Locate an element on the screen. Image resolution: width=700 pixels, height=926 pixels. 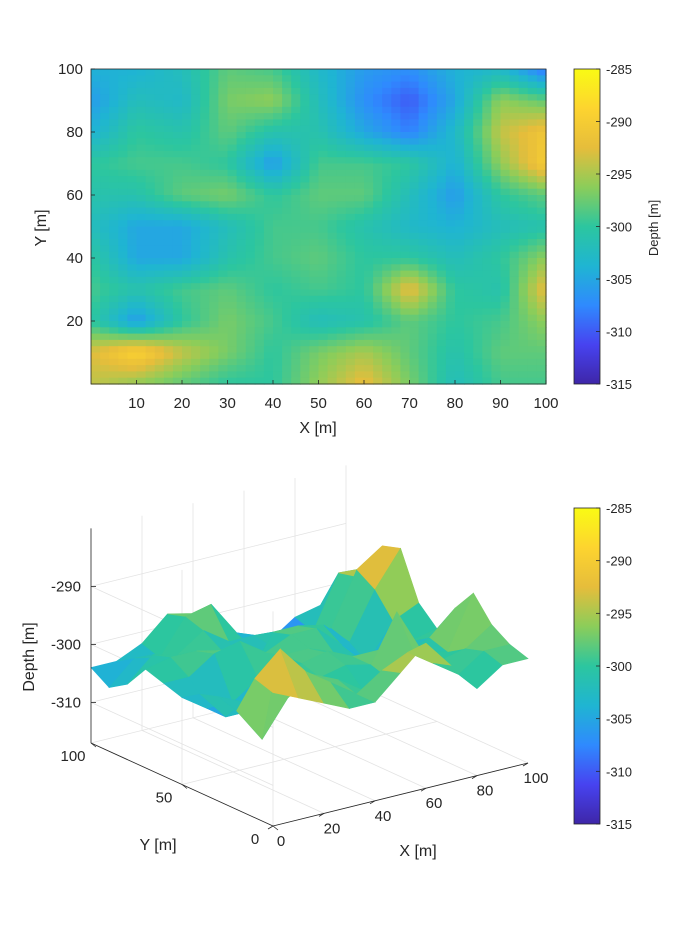
y-tick-label: 0 is located at coordinates (255, 839).